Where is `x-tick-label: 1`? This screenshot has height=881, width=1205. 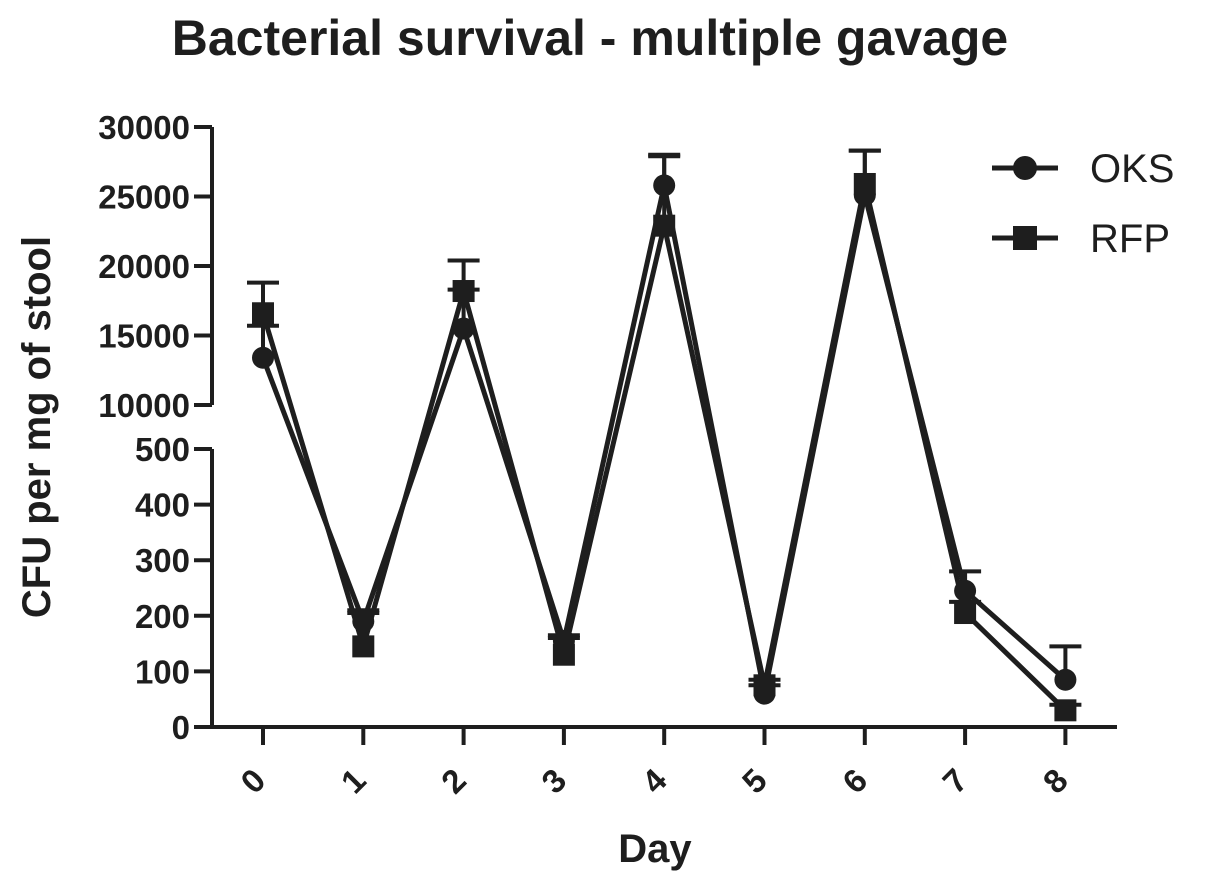 x-tick-label: 1 is located at coordinates (353, 780).